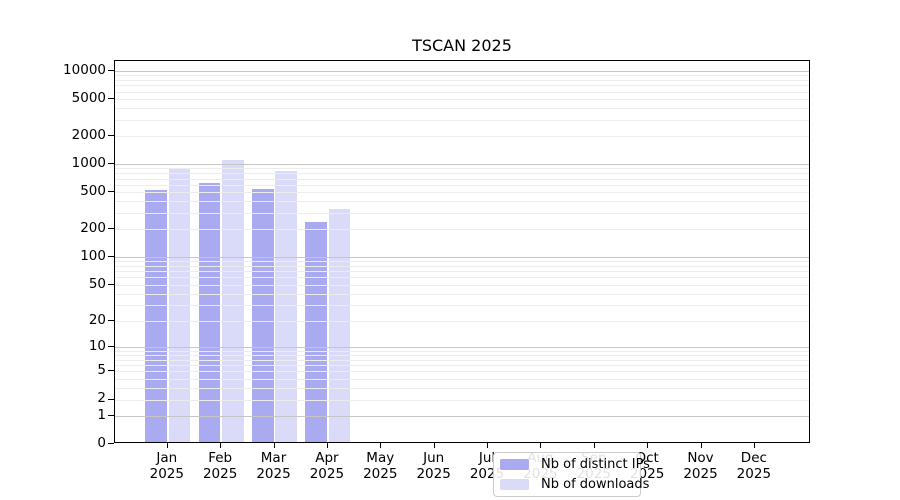  What do you see at coordinates (97, 319) in the screenshot?
I see `y-tick-label-20: 20` at bounding box center [97, 319].